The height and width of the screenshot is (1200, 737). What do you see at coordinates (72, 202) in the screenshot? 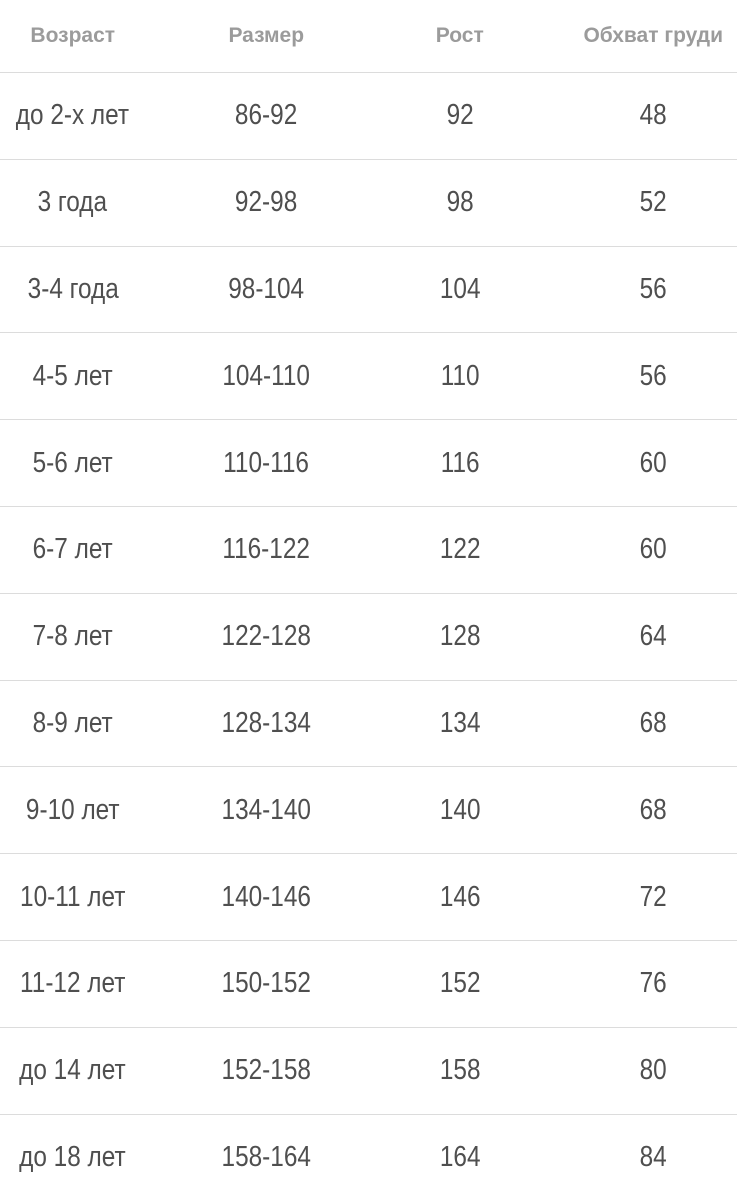
I see `cell-text: 3 года` at bounding box center [72, 202].